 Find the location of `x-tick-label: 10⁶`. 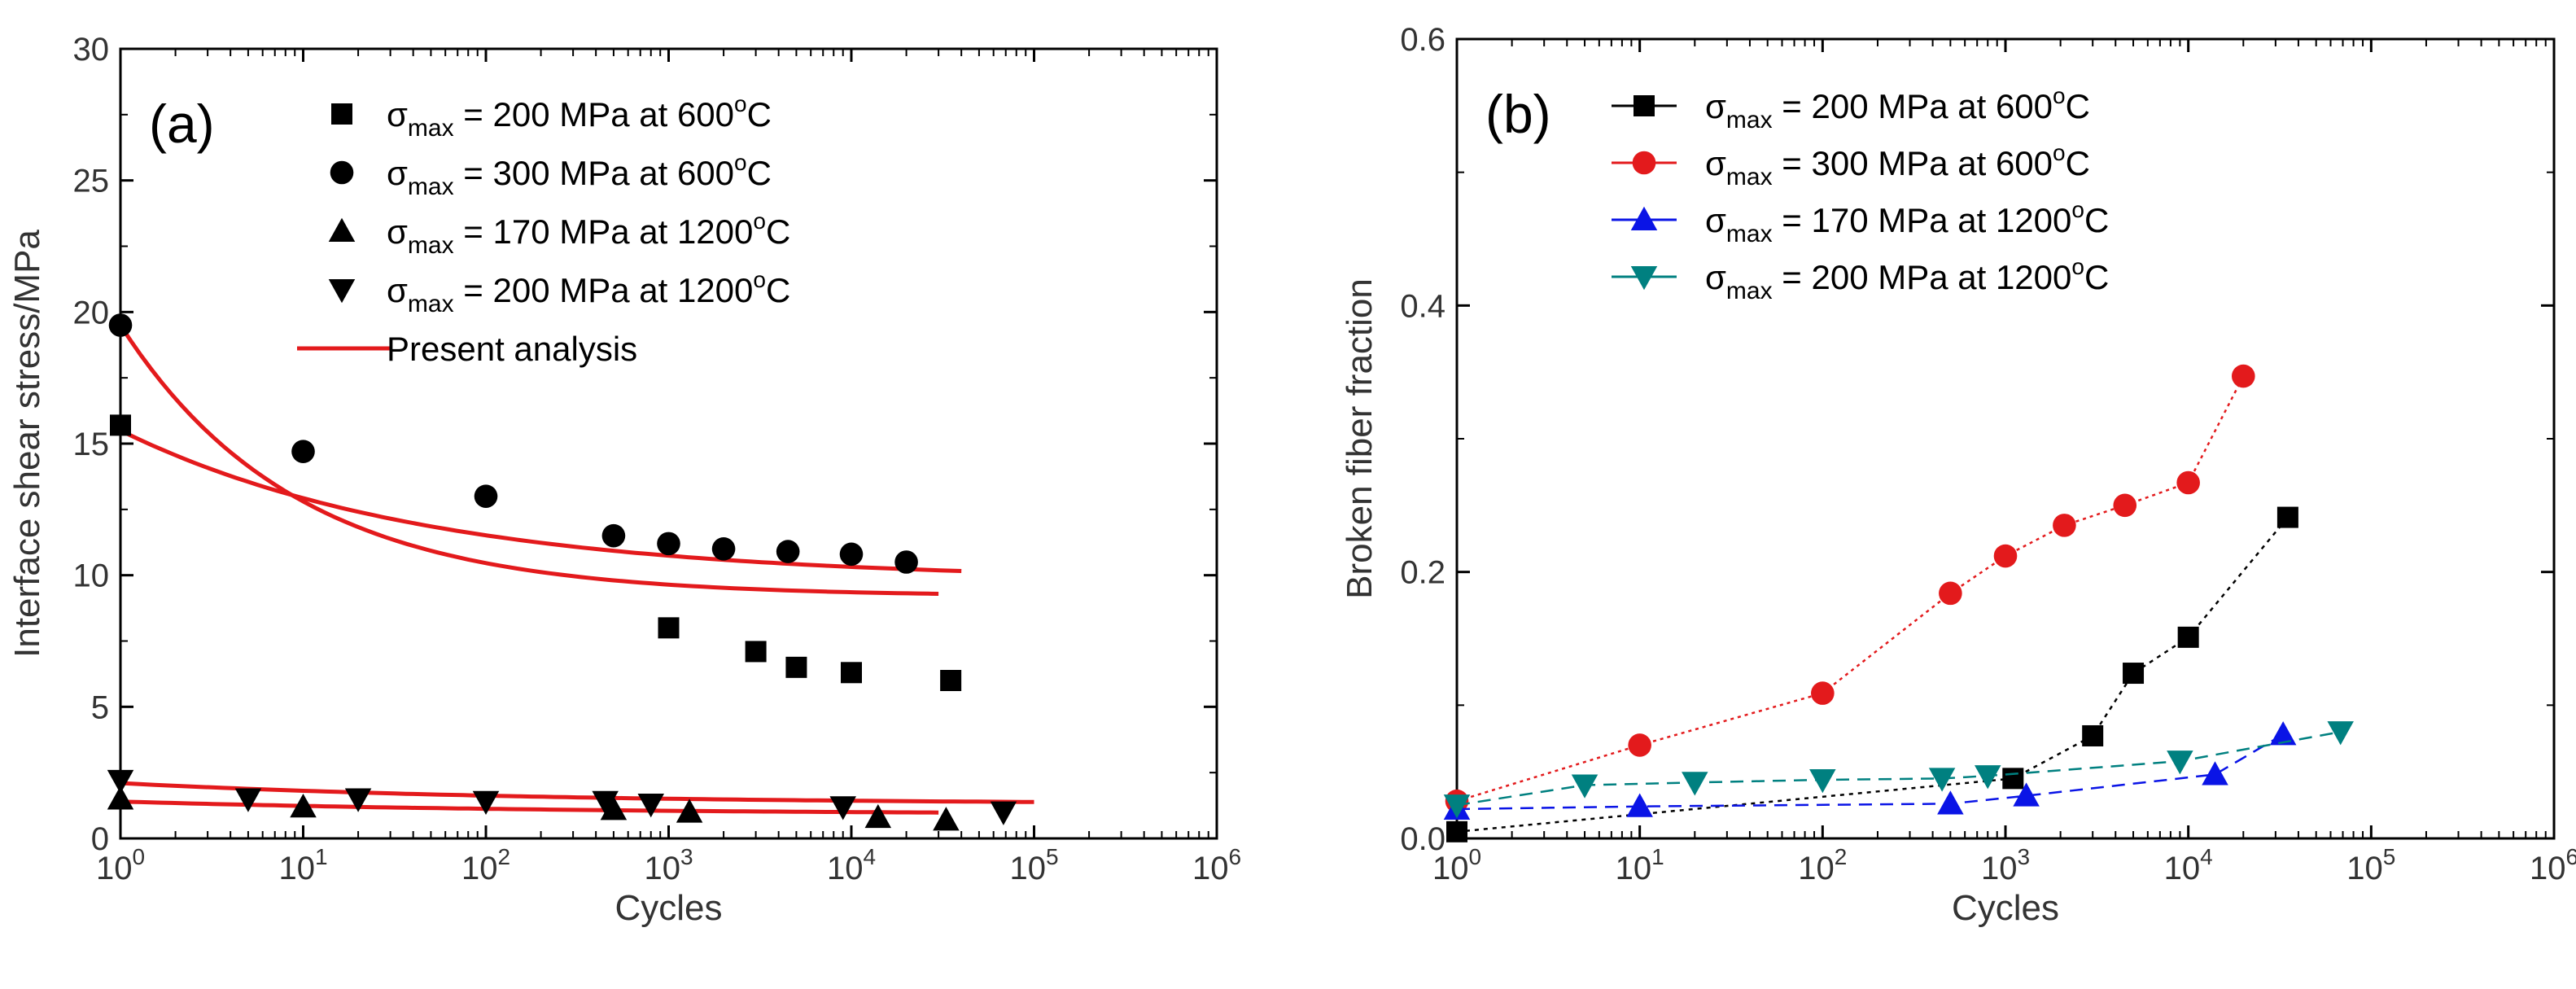

x-tick-label: 10⁶ is located at coordinates (1216, 865).